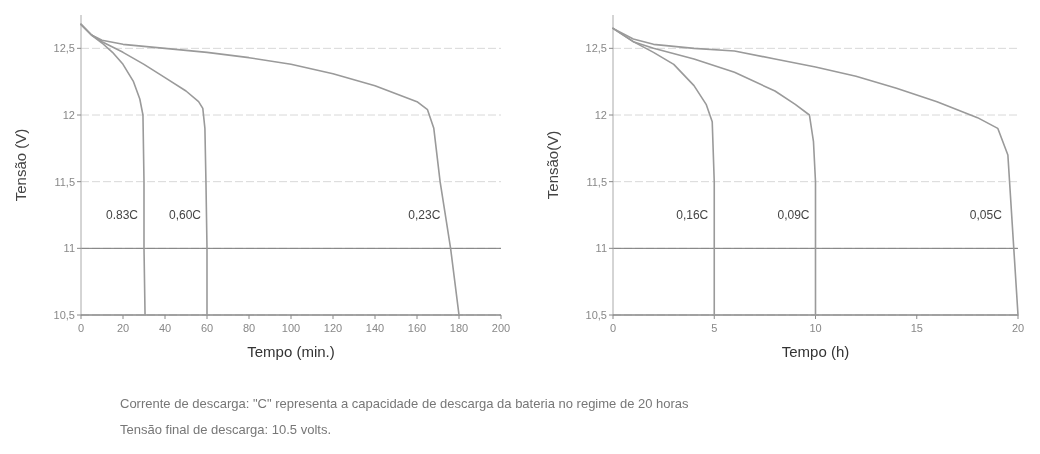  Describe the element at coordinates (986, 215) in the screenshot. I see `series-label: 0,05C` at that location.